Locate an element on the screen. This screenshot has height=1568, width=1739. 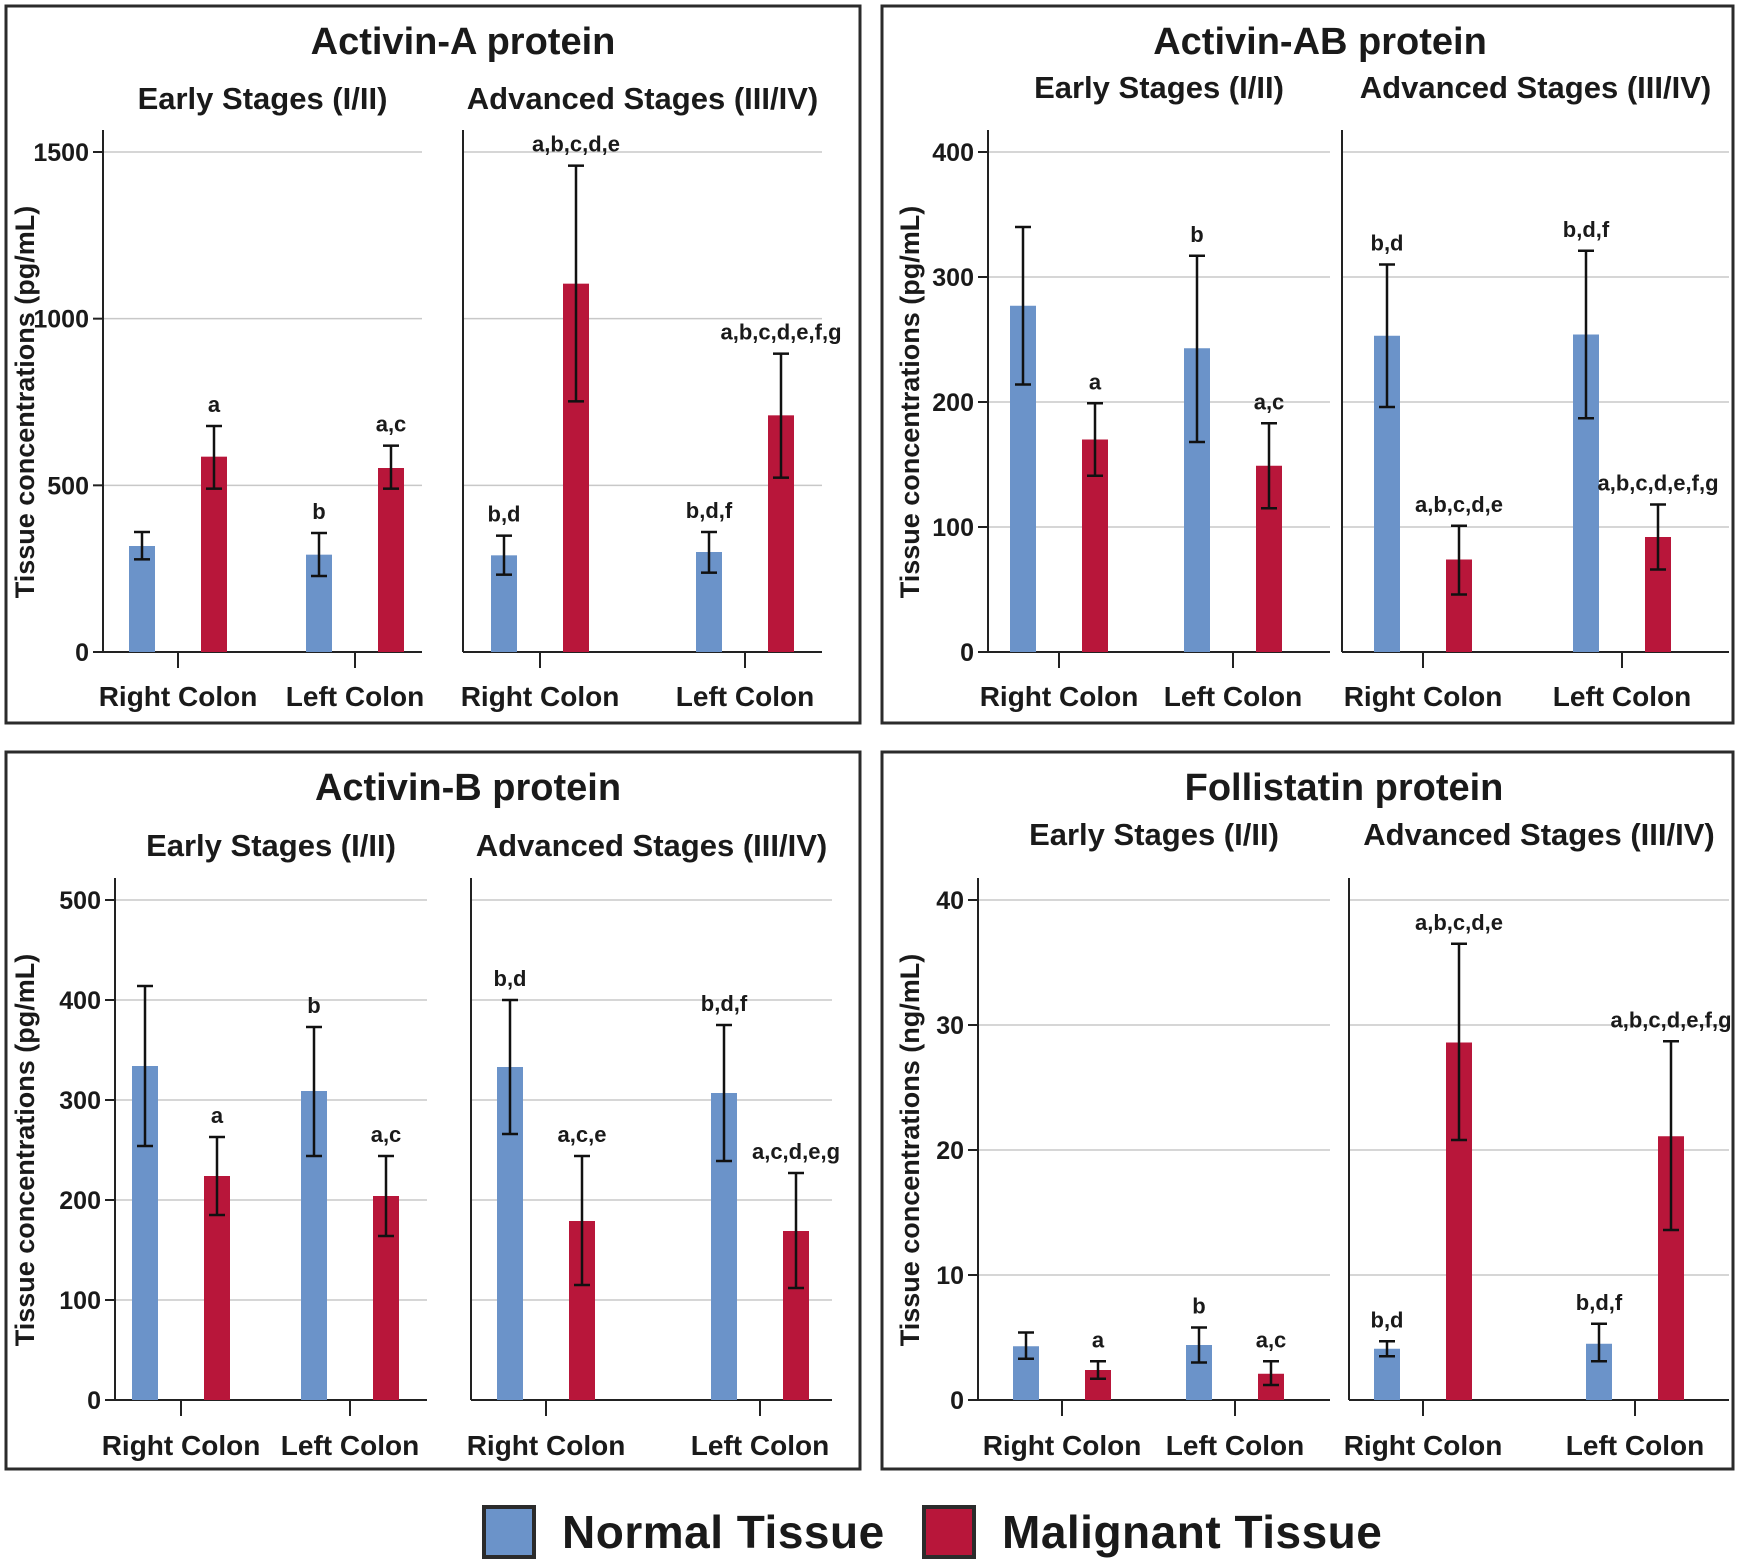
y-tick-label: 20 is located at coordinates (950, 1151).